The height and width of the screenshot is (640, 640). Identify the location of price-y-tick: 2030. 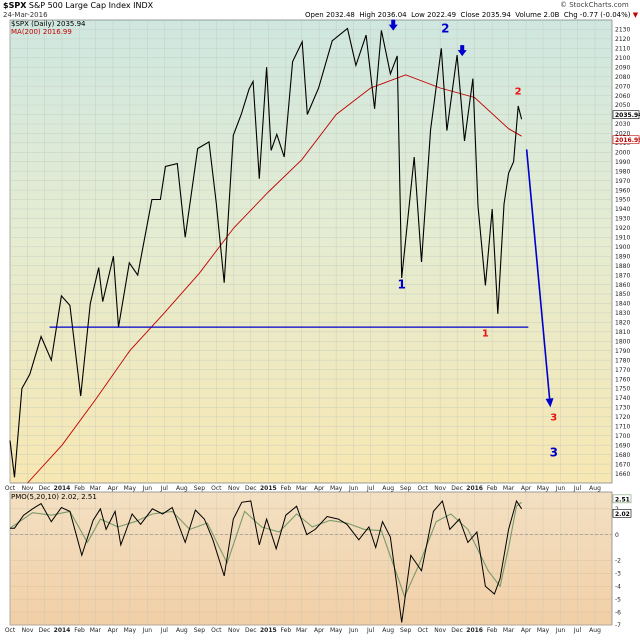
(622, 124).